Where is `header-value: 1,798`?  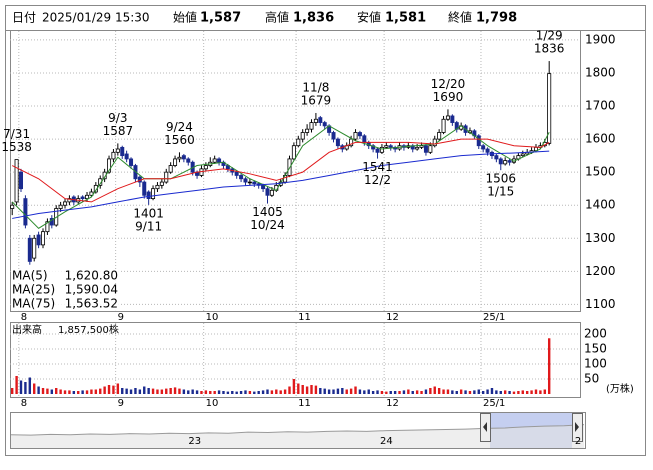
header-value: 1,798 is located at coordinates (496, 18).